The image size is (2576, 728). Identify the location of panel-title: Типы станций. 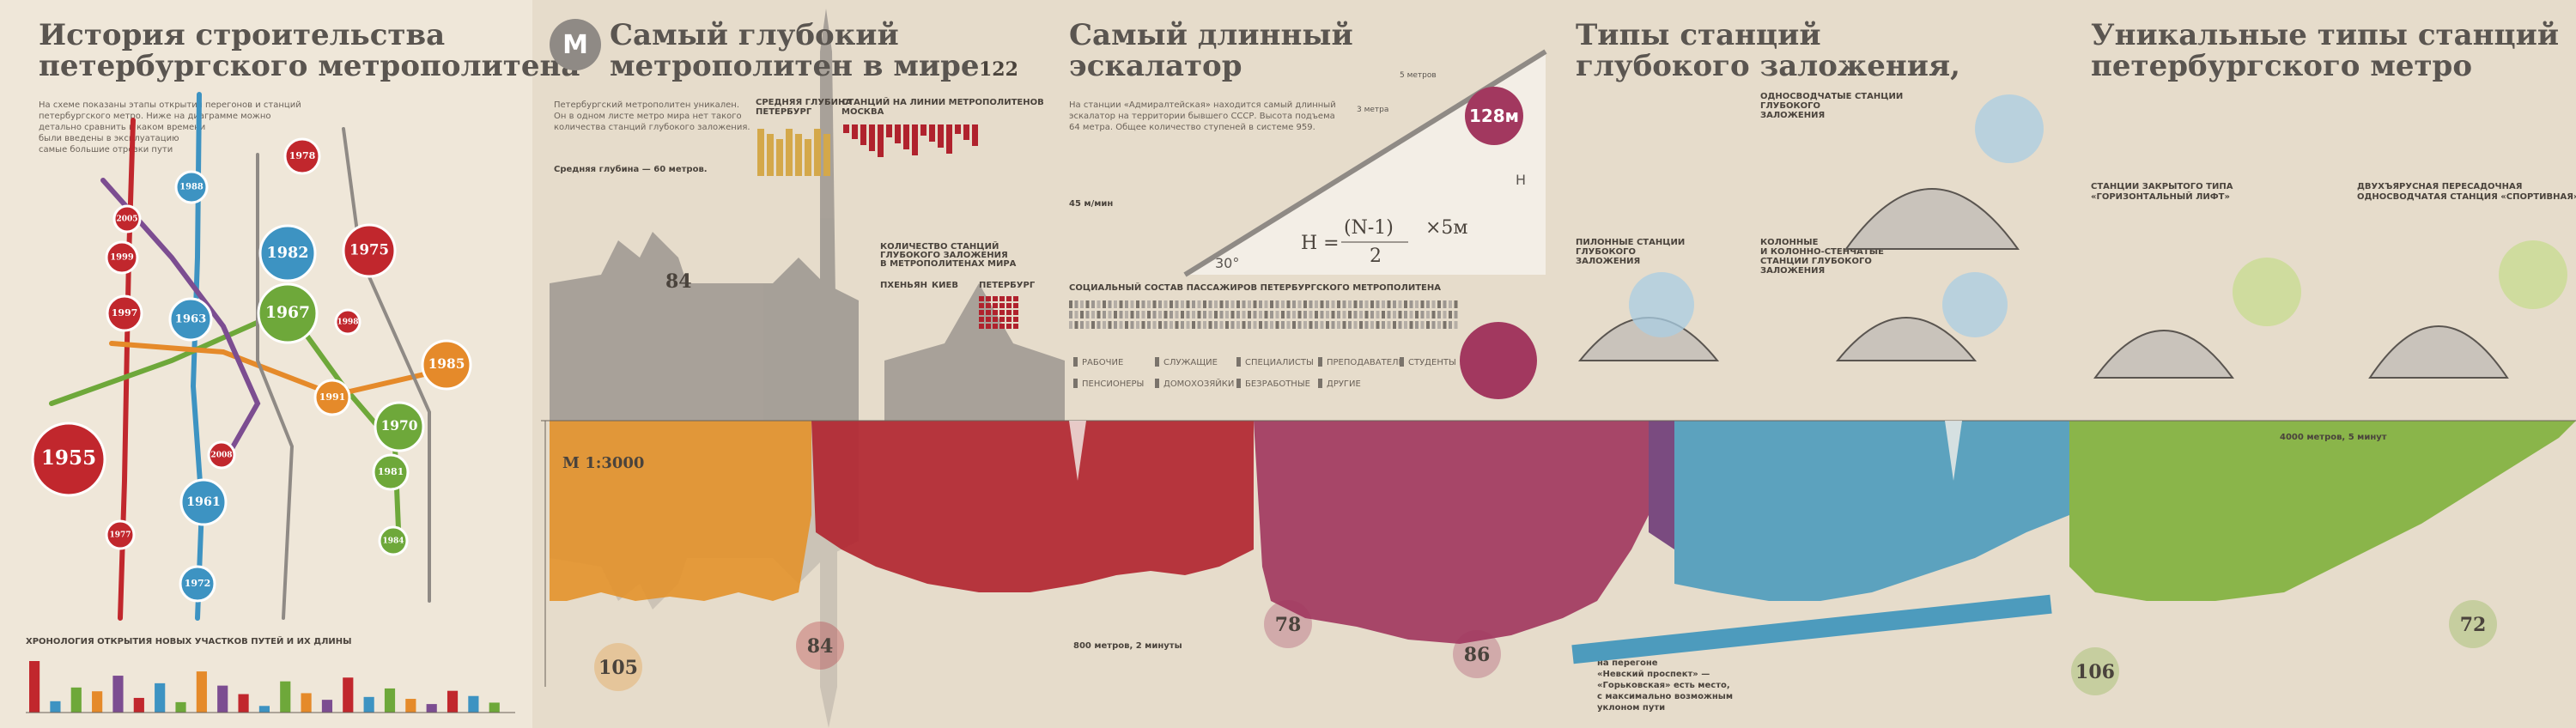
(1698, 35).